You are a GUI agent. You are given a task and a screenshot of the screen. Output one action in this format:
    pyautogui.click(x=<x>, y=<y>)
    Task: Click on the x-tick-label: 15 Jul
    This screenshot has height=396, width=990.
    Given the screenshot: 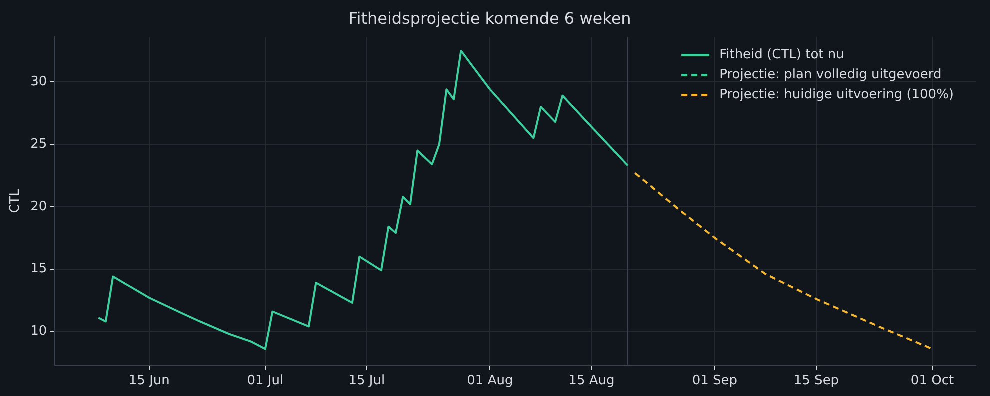 What is the action you would take?
    pyautogui.click(x=367, y=381)
    